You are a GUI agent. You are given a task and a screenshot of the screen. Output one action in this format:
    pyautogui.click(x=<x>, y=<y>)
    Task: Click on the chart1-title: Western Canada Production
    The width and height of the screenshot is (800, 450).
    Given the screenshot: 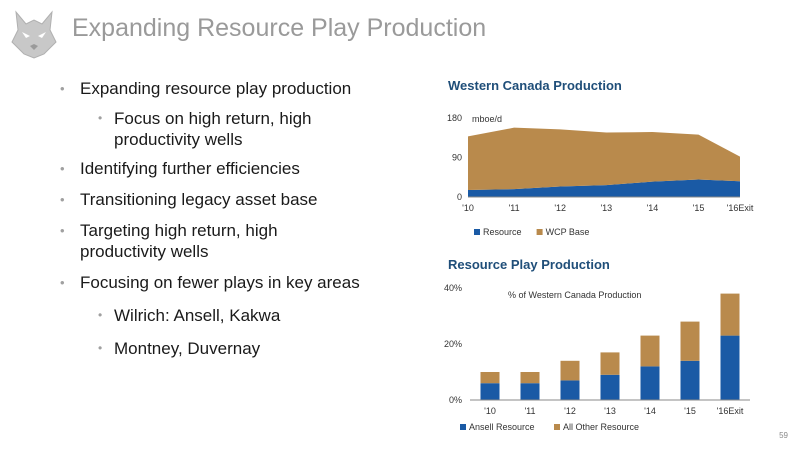 What is the action you would take?
    pyautogui.click(x=535, y=85)
    